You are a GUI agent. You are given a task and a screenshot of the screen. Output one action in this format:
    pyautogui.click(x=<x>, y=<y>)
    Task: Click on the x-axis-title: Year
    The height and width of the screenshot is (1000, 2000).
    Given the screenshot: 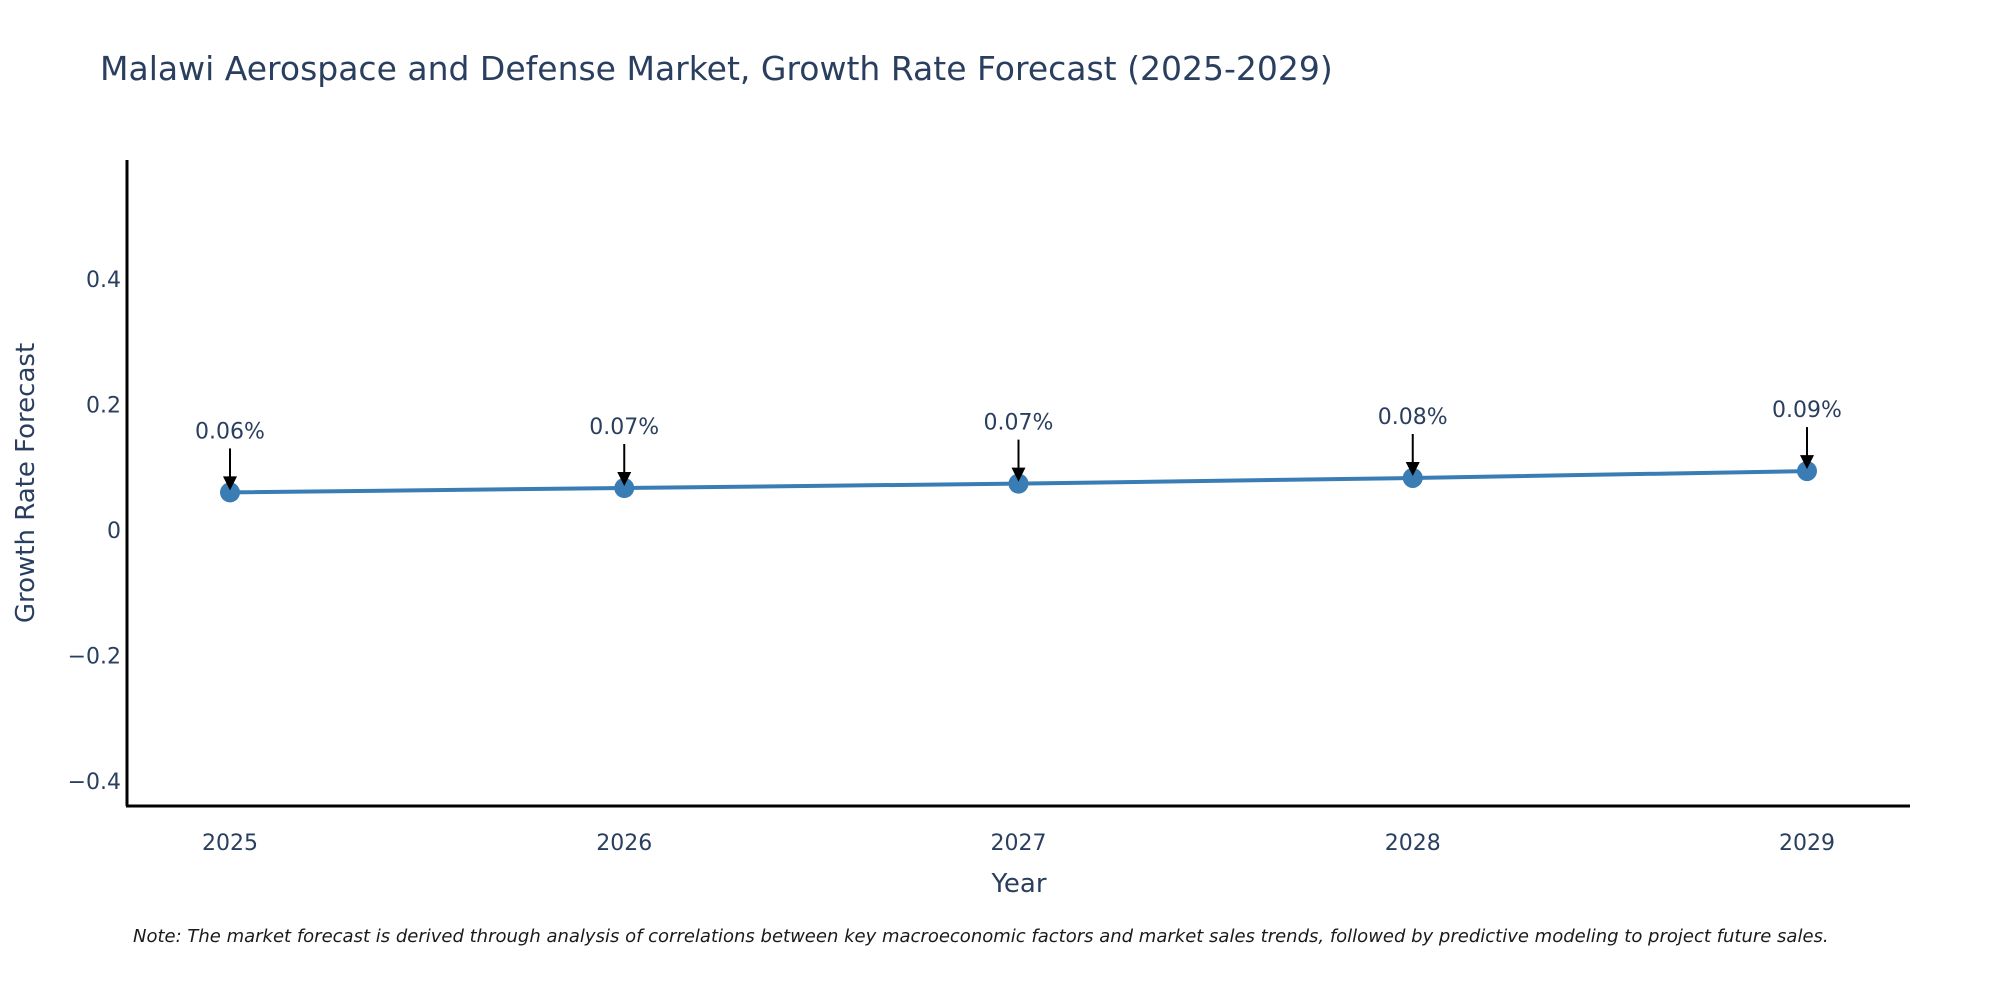 What is the action you would take?
    pyautogui.click(x=1018, y=884)
    